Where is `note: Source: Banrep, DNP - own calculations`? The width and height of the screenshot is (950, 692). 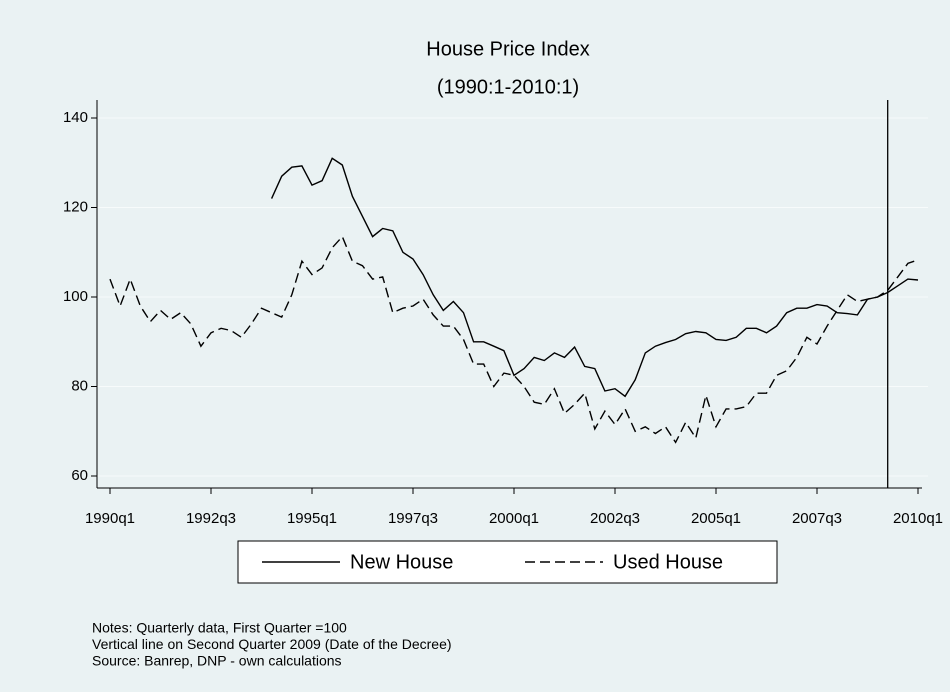 note: Source: Banrep, DNP - own calculations is located at coordinates (217, 661).